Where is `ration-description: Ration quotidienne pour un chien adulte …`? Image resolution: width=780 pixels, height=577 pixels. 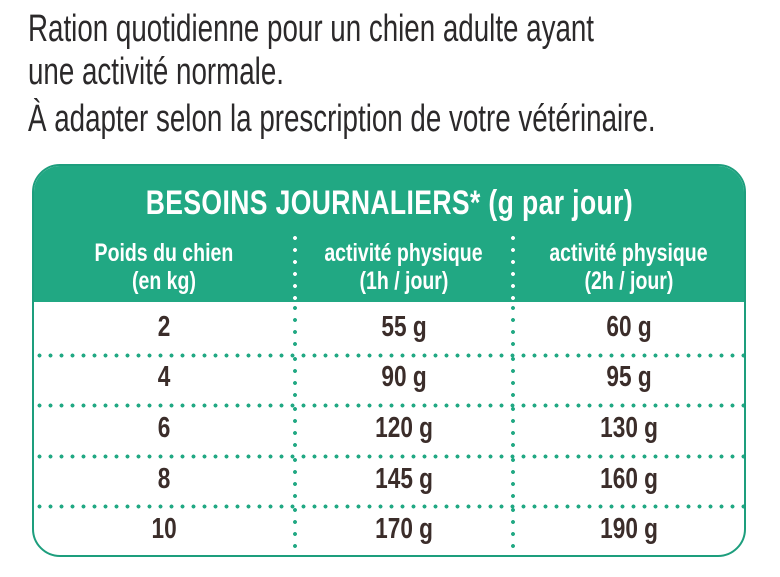 ration-description: Ration quotidienne pour un chien adulte … is located at coordinates (404, 51).